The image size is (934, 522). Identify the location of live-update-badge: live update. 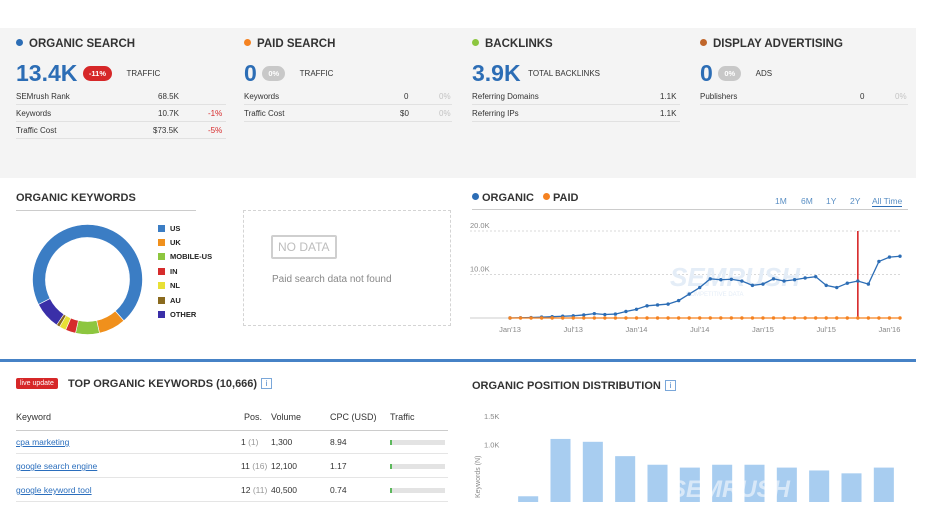
(37, 383).